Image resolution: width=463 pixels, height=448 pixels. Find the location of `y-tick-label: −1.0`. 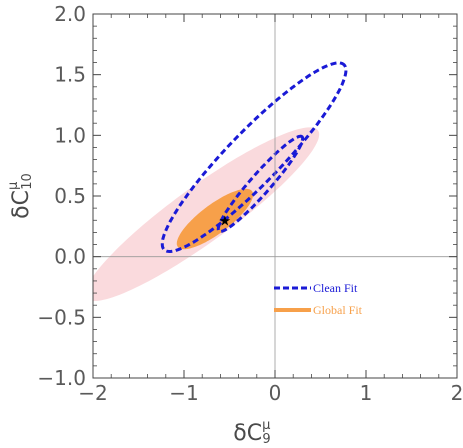

y-tick-label: −1.0 is located at coordinates (61, 378).